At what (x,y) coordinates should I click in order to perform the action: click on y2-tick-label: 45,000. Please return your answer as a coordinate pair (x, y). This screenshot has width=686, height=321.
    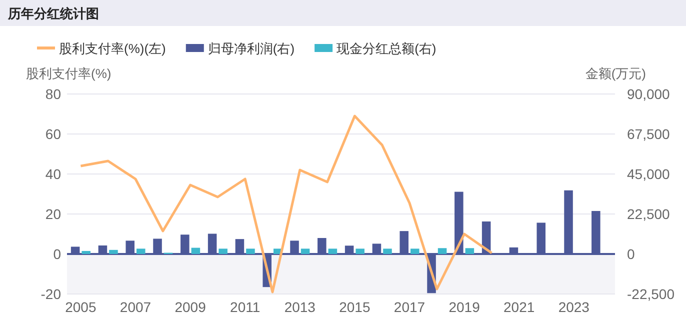
    Looking at the image, I should click on (648, 174).